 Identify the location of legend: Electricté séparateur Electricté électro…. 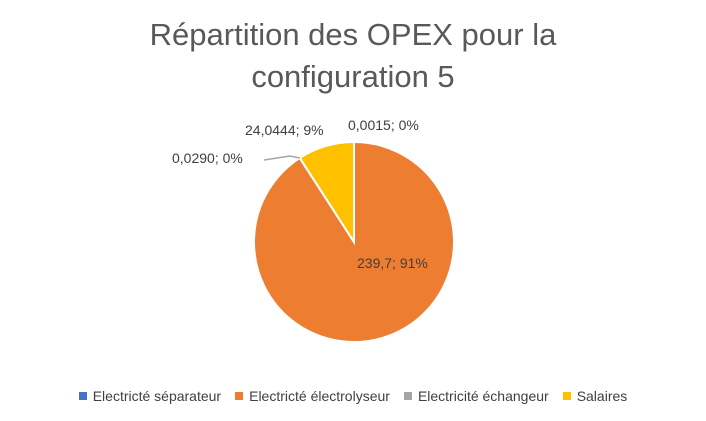
(353, 396).